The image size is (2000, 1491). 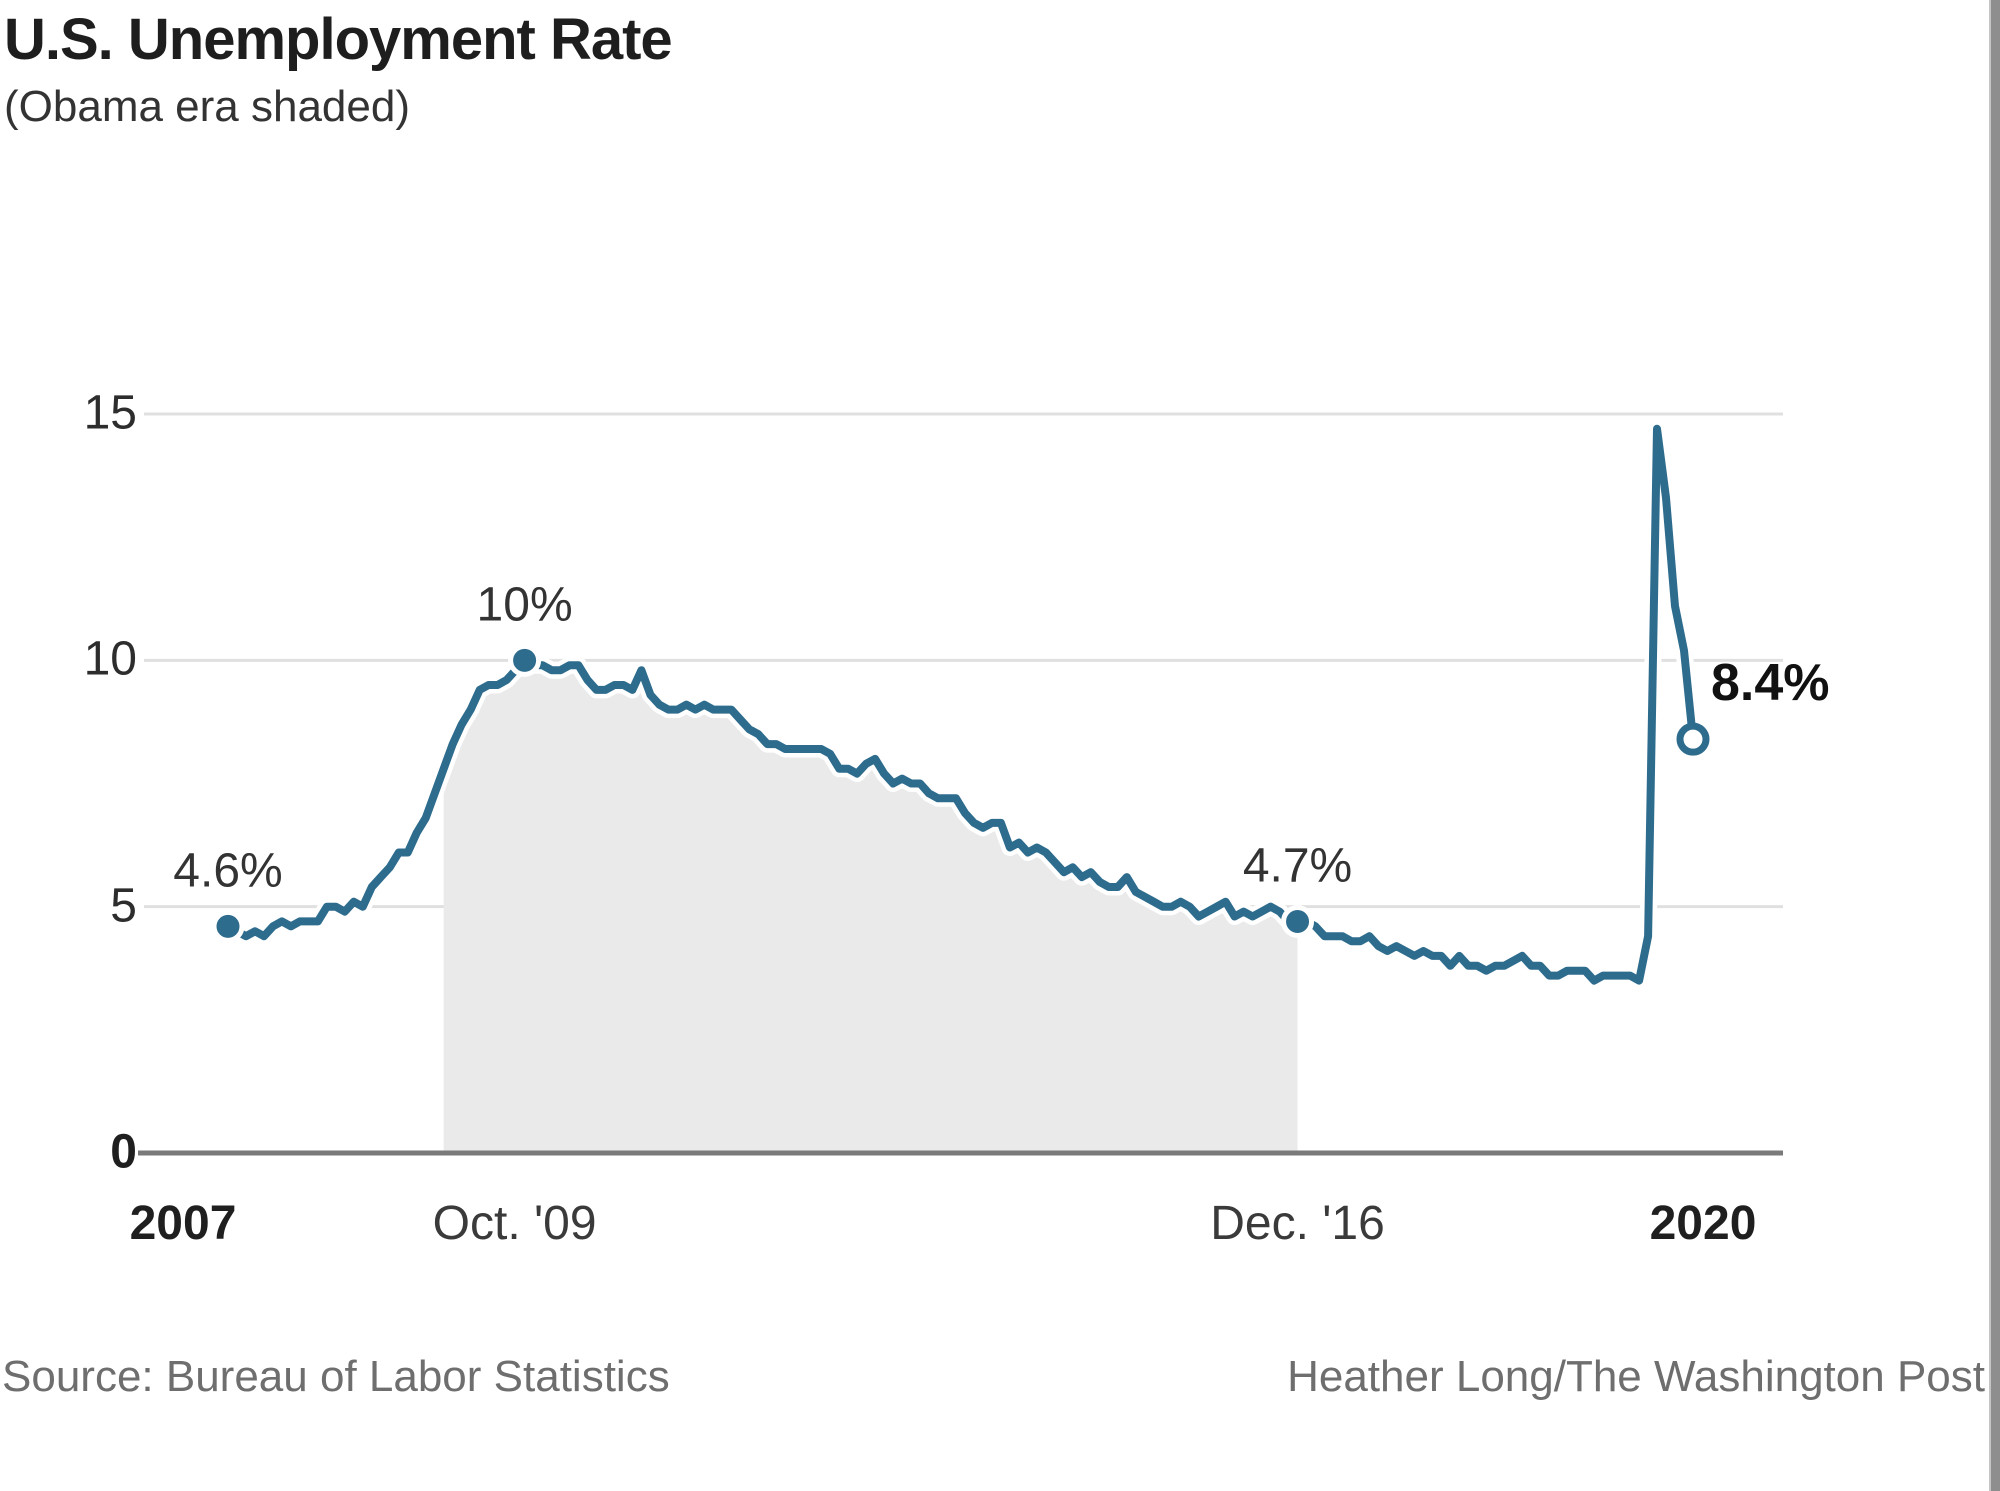 What do you see at coordinates (1636, 1376) in the screenshot?
I see `byline-credit: Heather Long/The Washington Post` at bounding box center [1636, 1376].